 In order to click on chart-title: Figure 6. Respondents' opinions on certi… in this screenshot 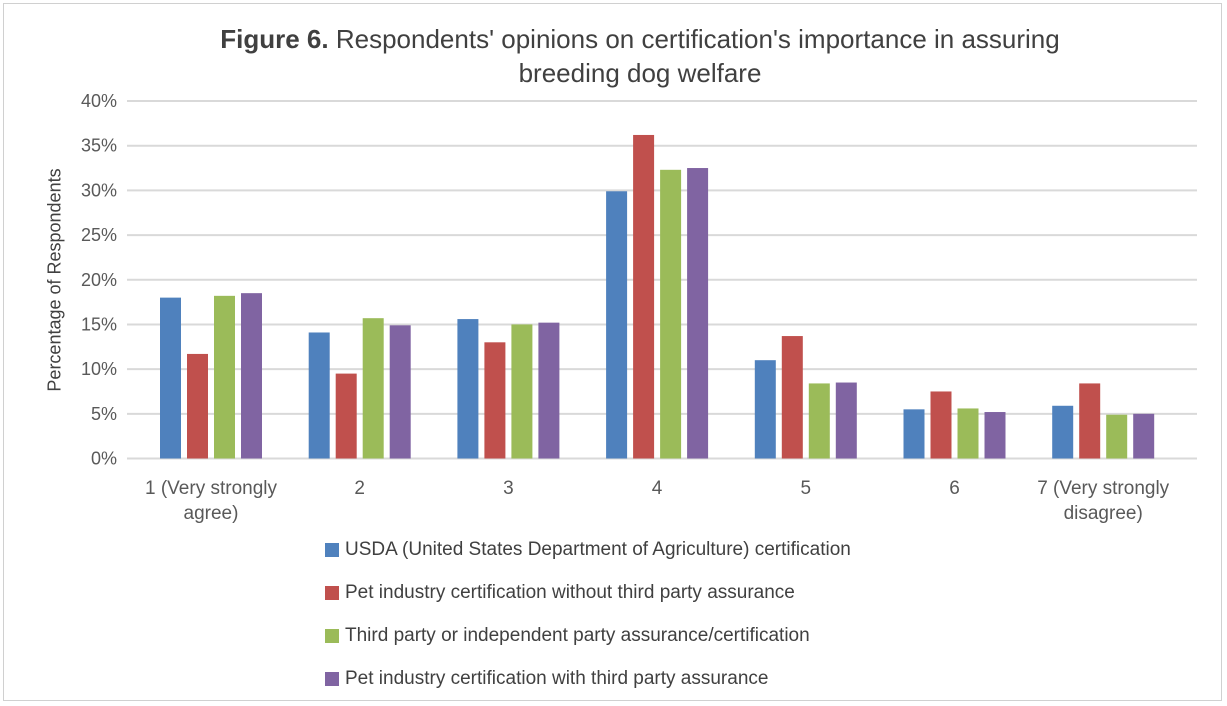, I will do `click(640, 56)`.